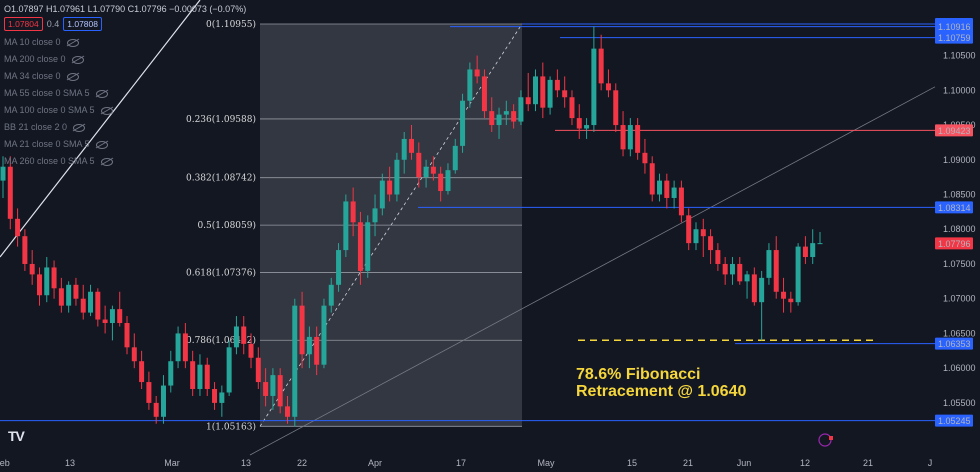  What do you see at coordinates (49, 110) in the screenshot?
I see `indicator-label: MA 100 close 0 SMA 5` at bounding box center [49, 110].